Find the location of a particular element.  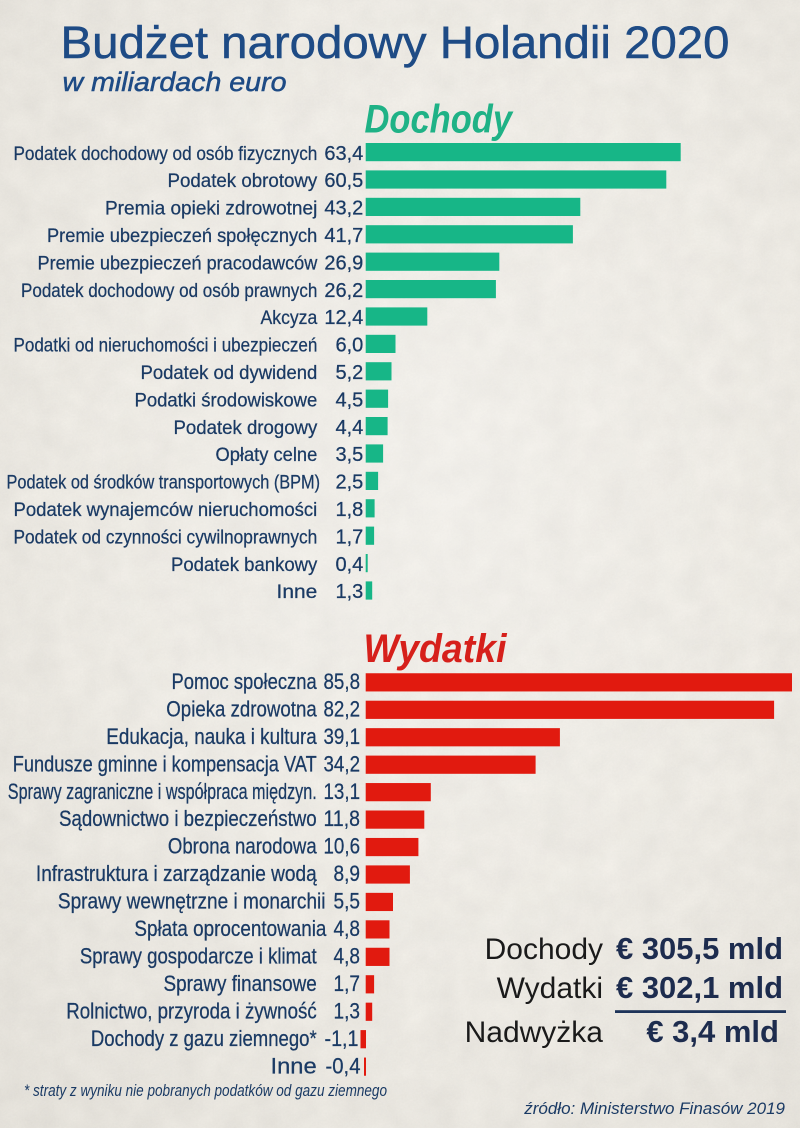

svg-text: 82,2 is located at coordinates (342, 709).